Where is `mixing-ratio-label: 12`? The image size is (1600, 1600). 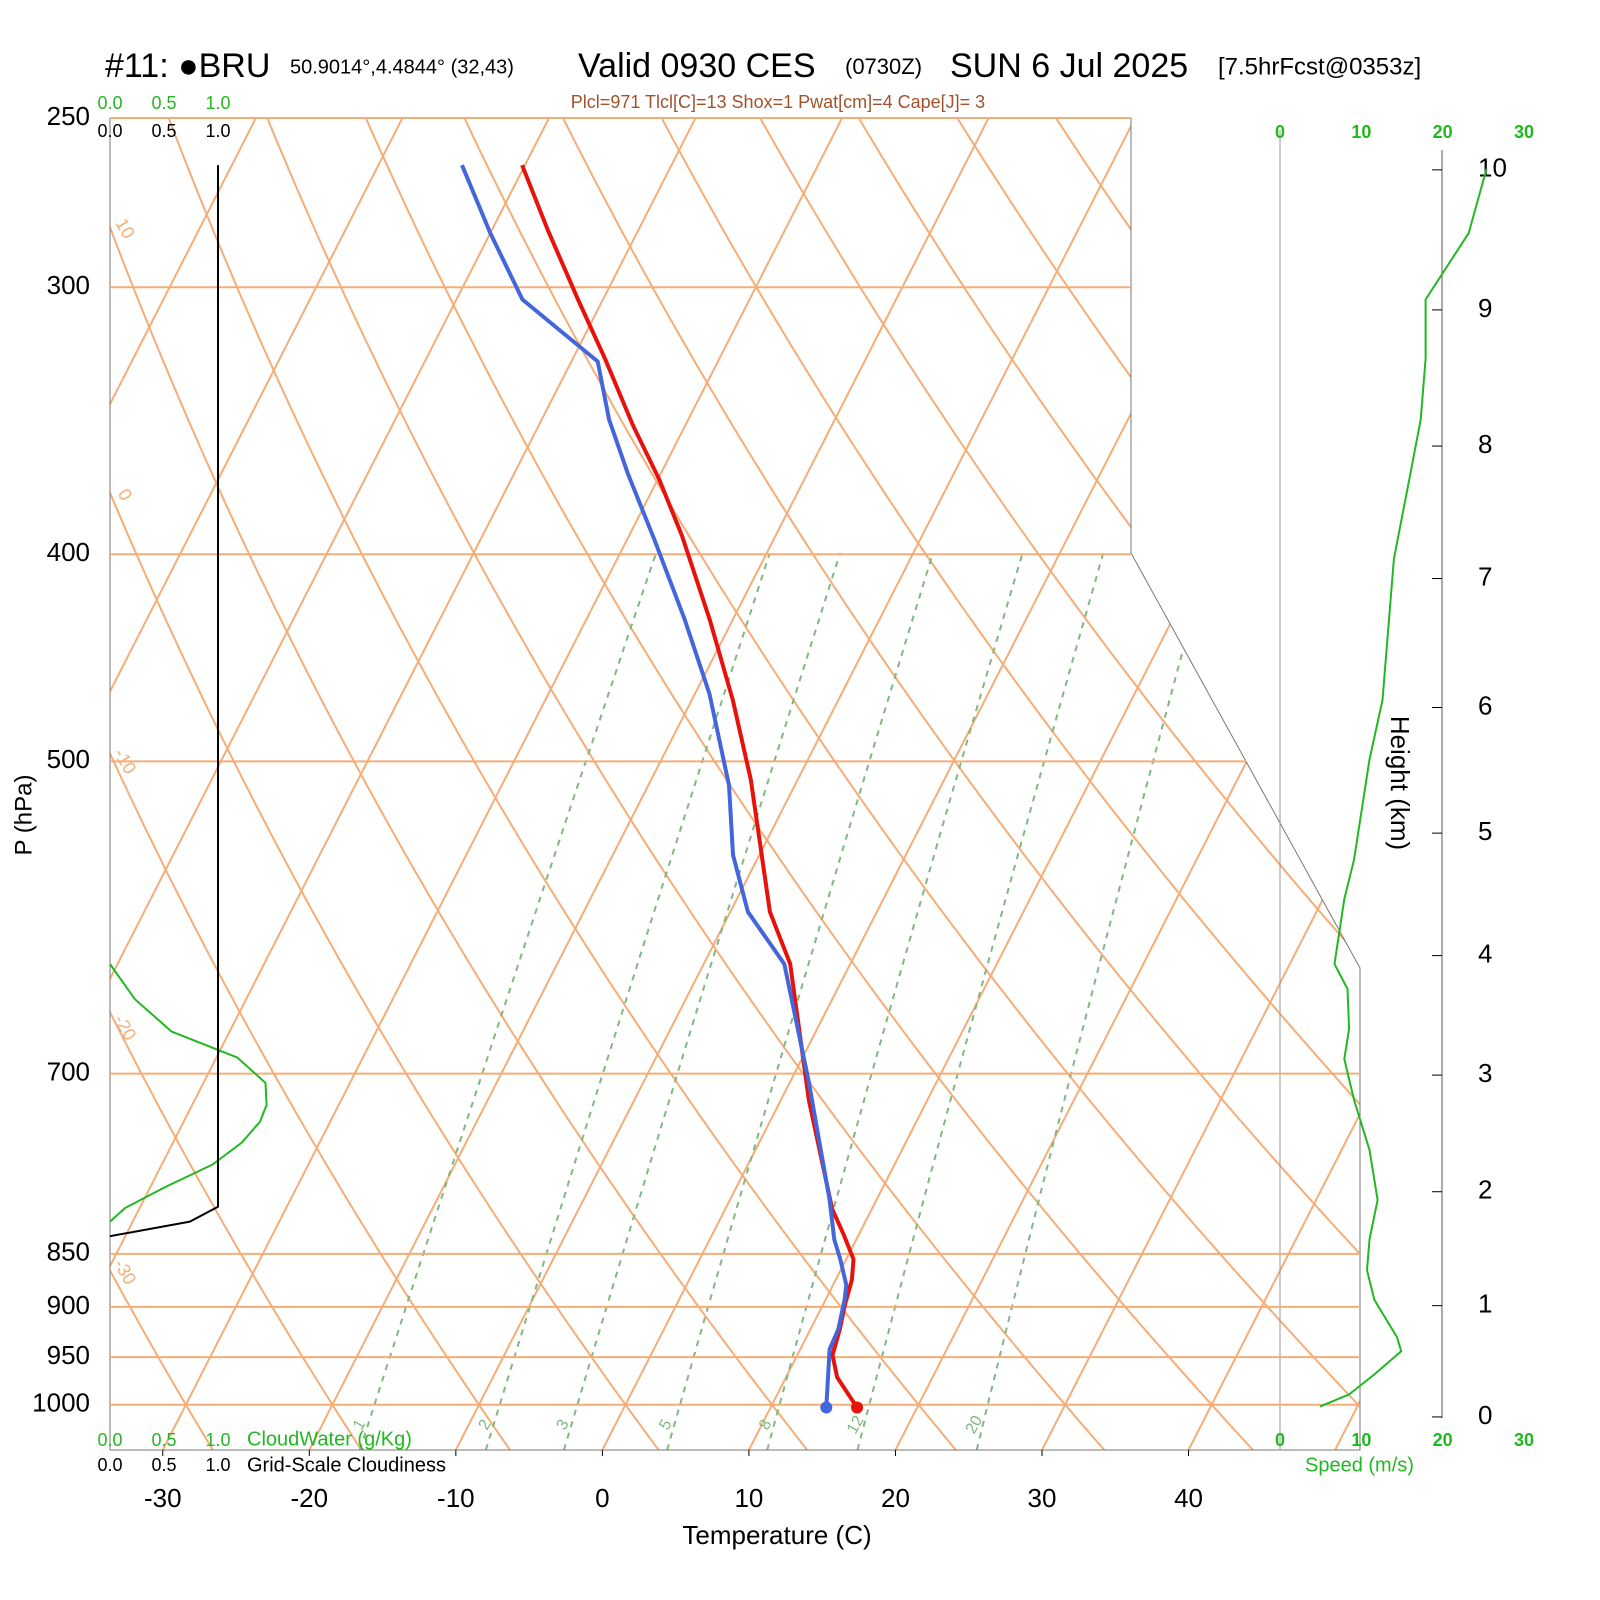 mixing-ratio-label: 12 is located at coordinates (856, 1425).